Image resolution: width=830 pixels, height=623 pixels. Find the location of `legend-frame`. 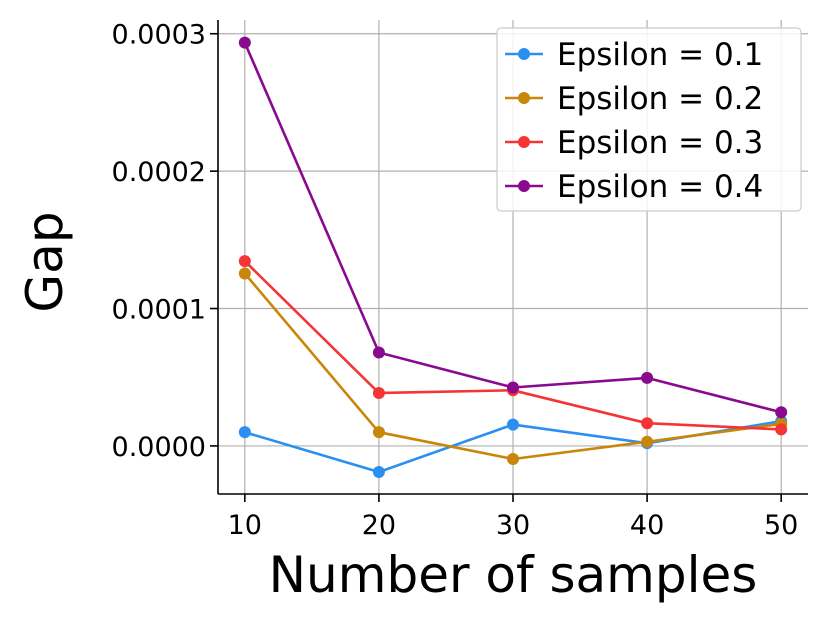

legend-frame is located at coordinates (649, 119).